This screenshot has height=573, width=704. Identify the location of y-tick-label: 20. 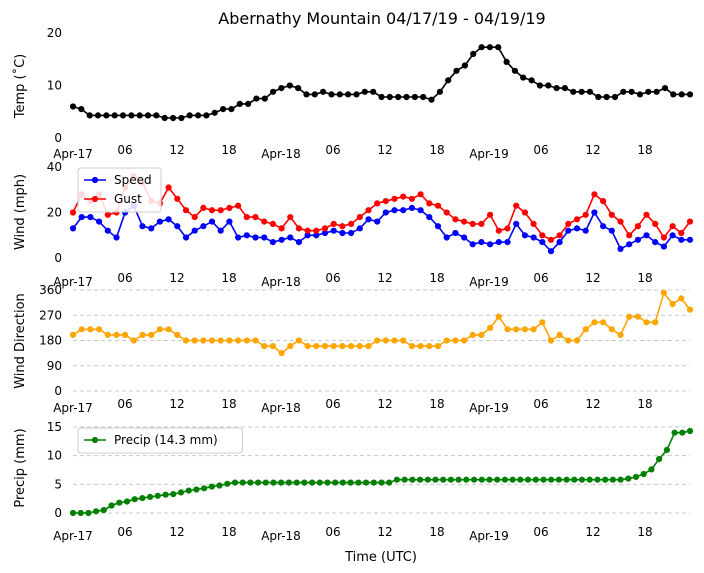
(54, 213).